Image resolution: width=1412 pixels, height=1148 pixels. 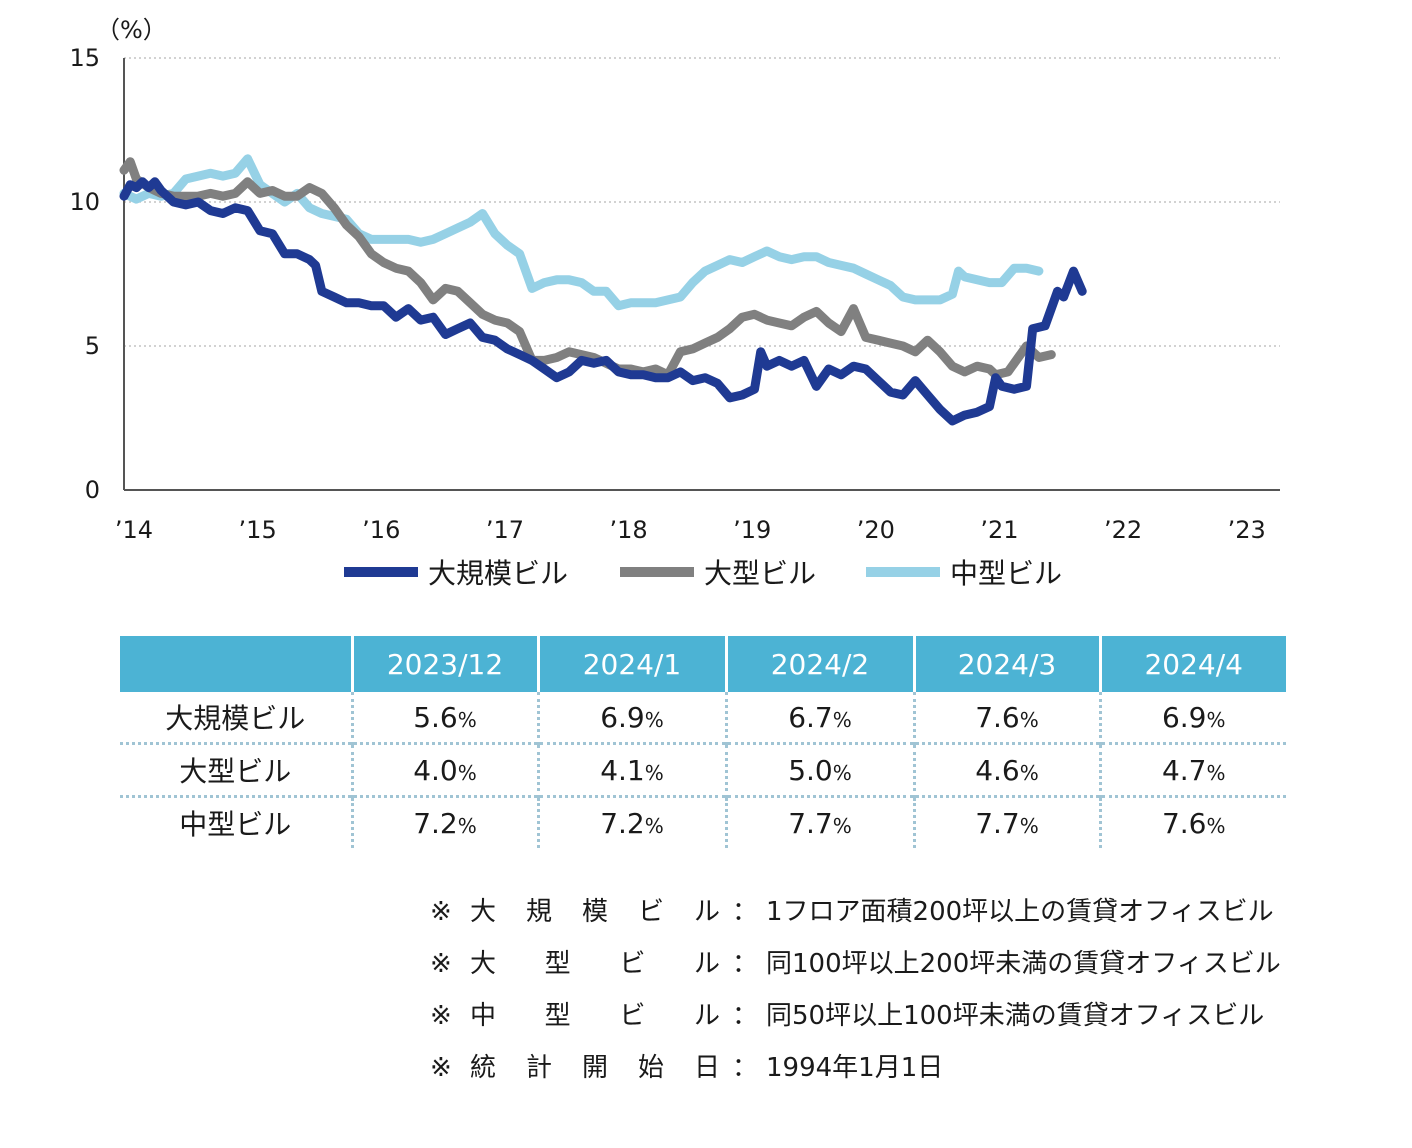 What do you see at coordinates (601, 1068) in the screenshot?
I see `note-term: 統 計 開 始 日` at bounding box center [601, 1068].